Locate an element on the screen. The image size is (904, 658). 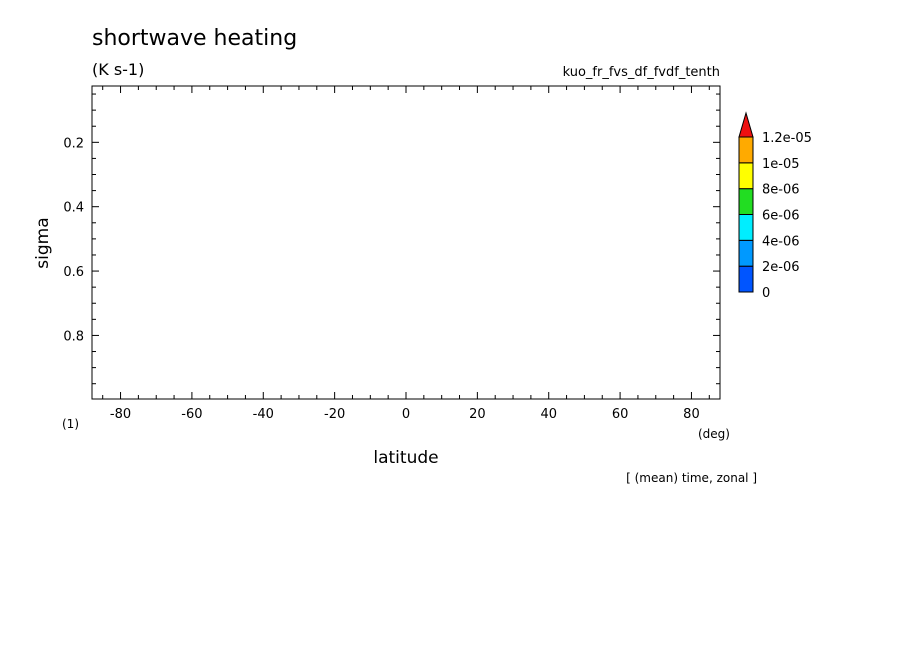
x-tick-label: 20 is located at coordinates (477, 414).